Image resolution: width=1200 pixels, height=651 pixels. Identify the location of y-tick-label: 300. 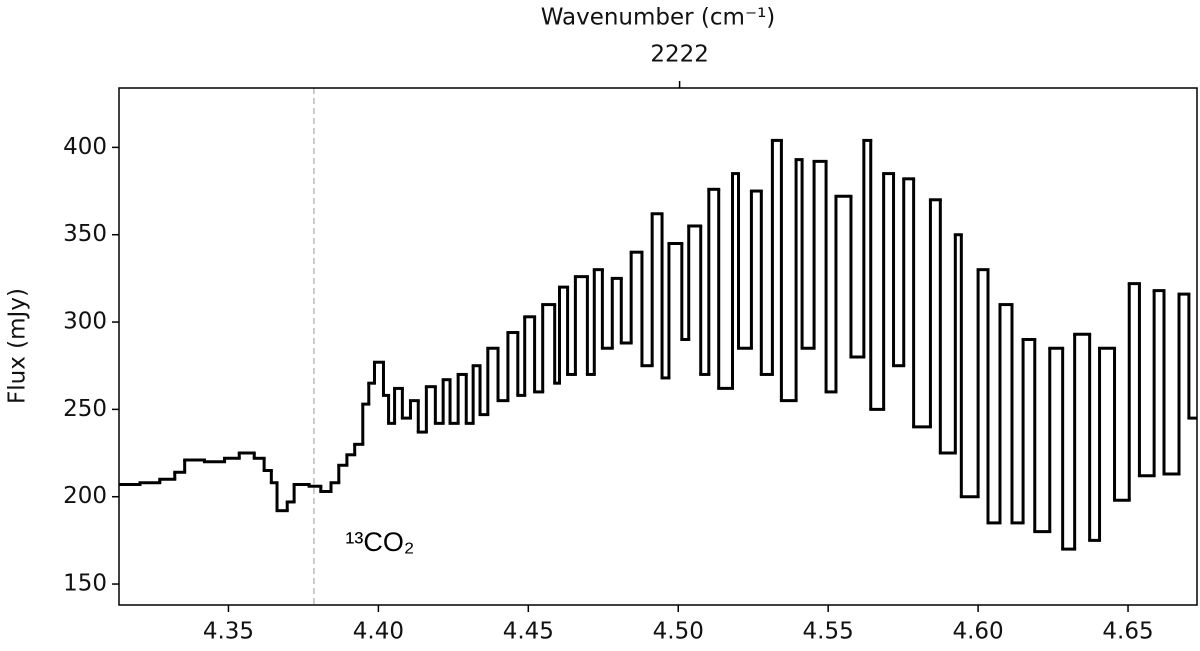
(85, 322).